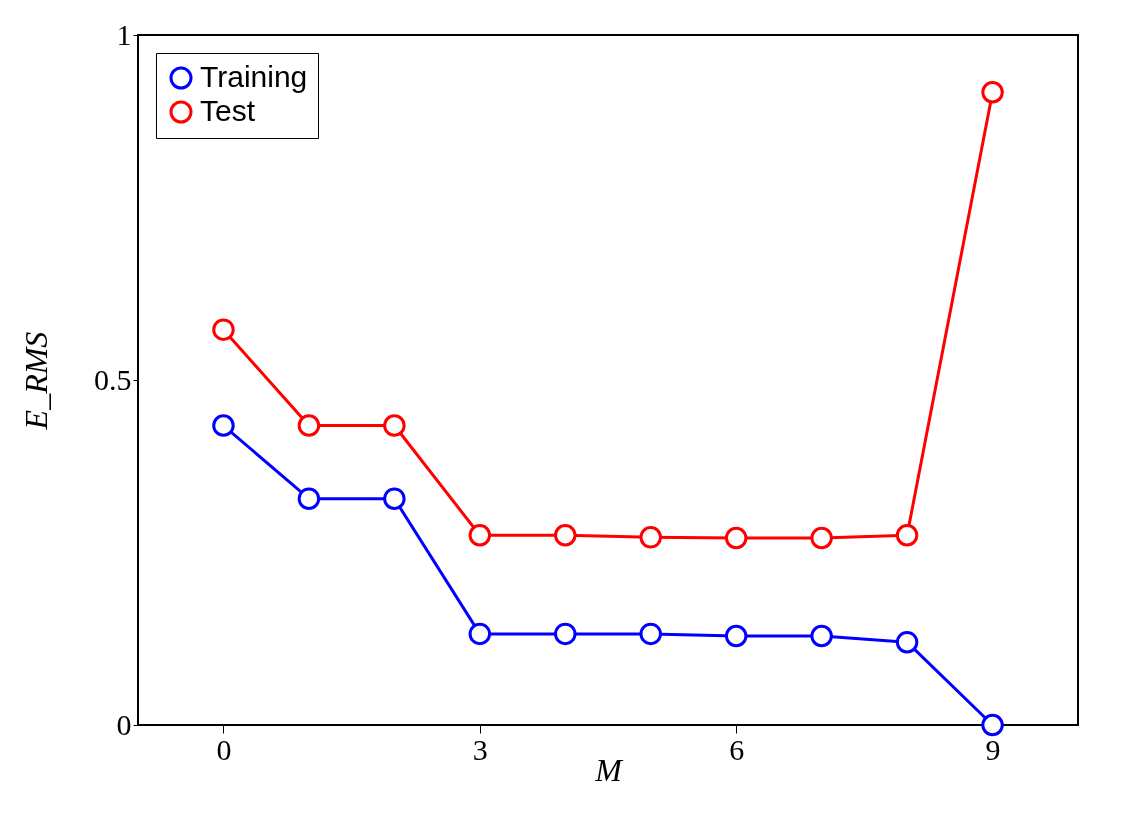  Describe the element at coordinates (993, 749) in the screenshot. I see `x-tick-label: 9` at that location.